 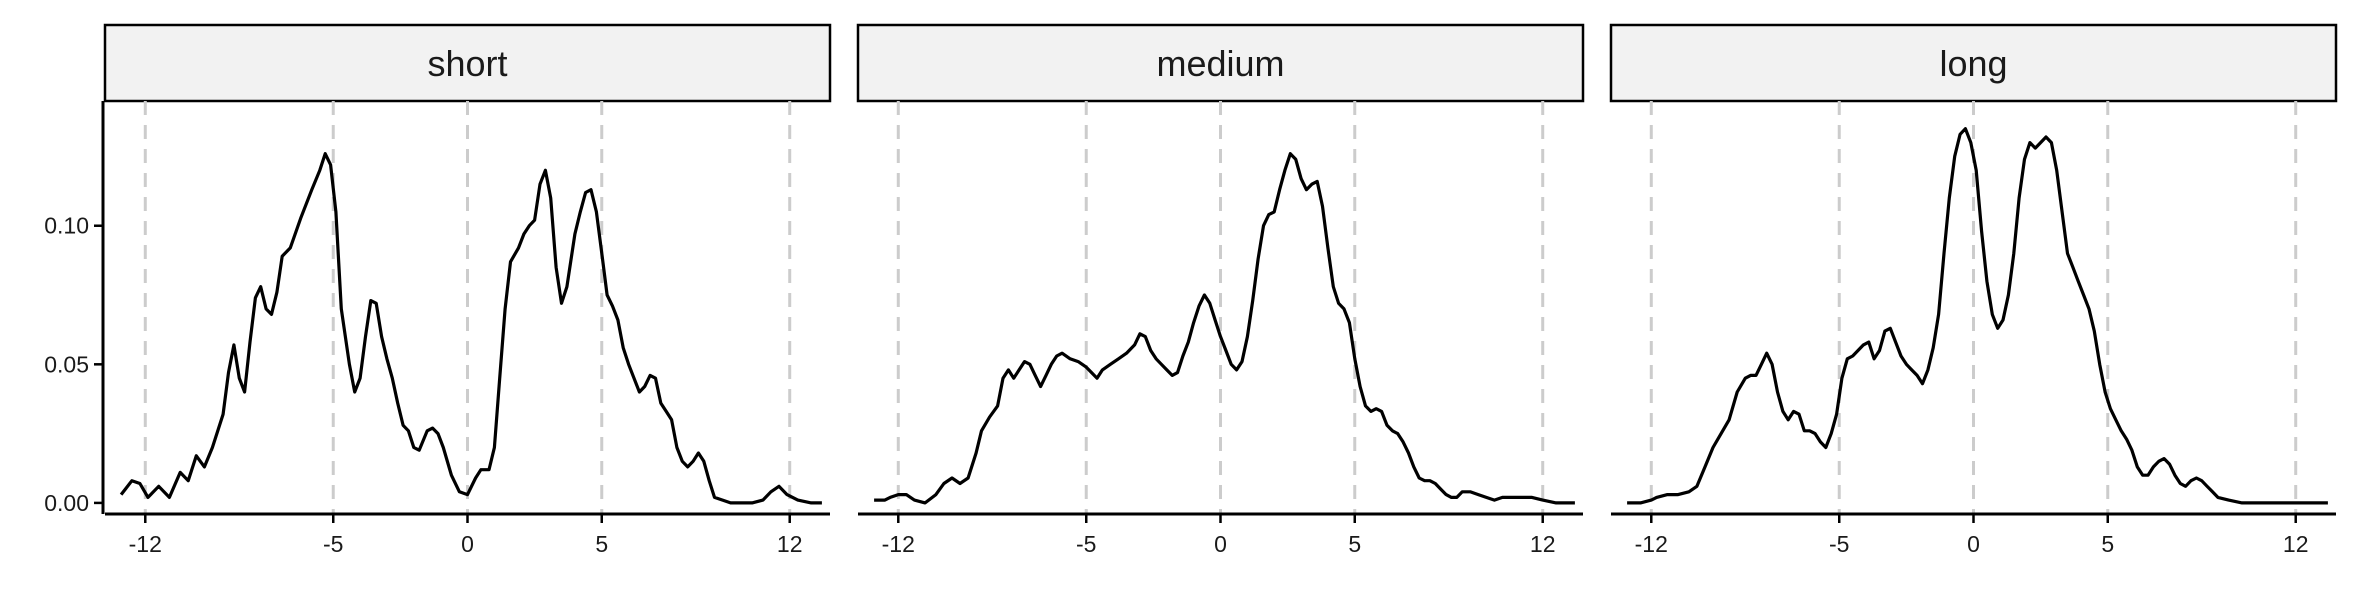 What do you see at coordinates (66, 226) in the screenshot?
I see `y-tick-label: 0.10` at bounding box center [66, 226].